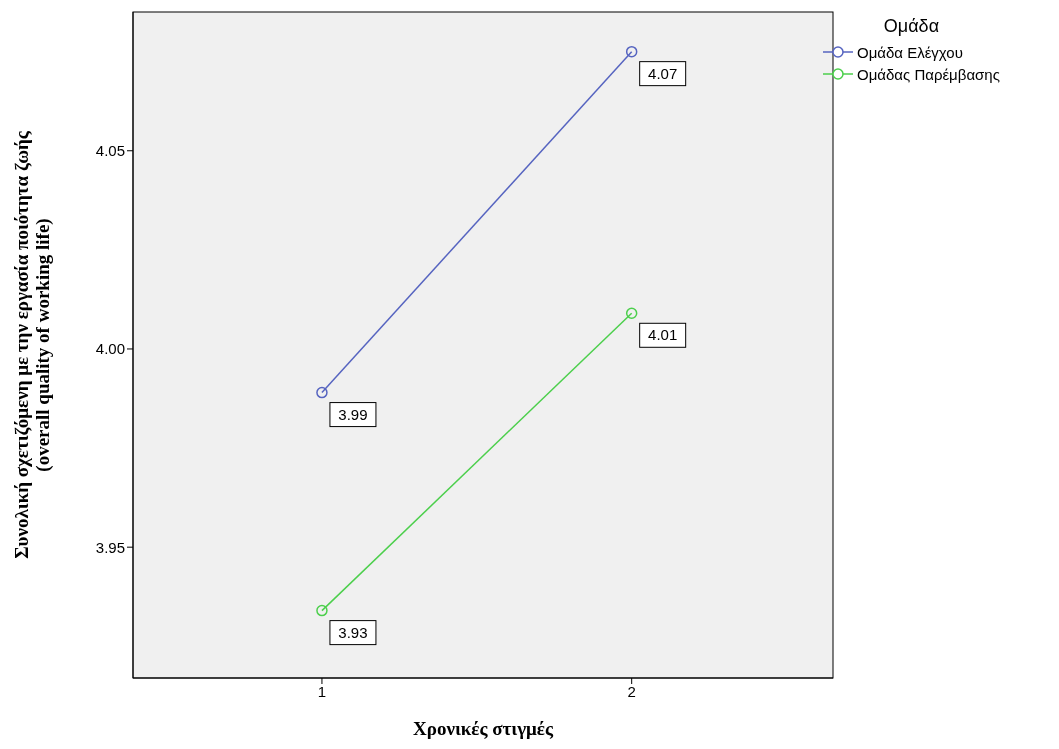 The image size is (1059, 749). Describe the element at coordinates (322, 691) in the screenshot. I see `x-tick-label: 1` at that location.